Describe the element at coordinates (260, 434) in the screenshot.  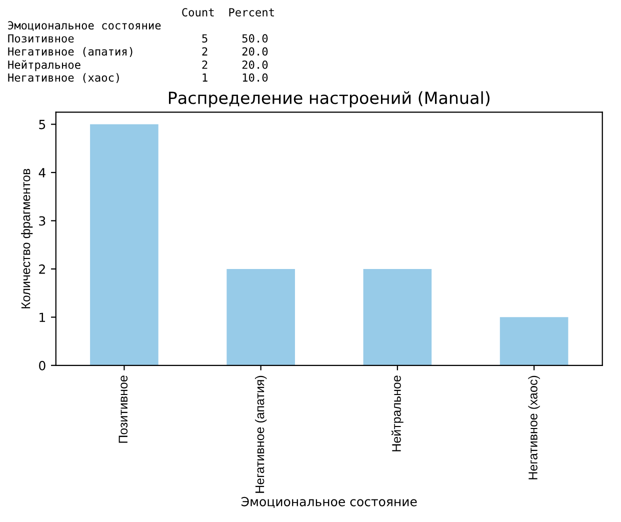
I see `x-tick-label: Негативное (апатия)` at that location.